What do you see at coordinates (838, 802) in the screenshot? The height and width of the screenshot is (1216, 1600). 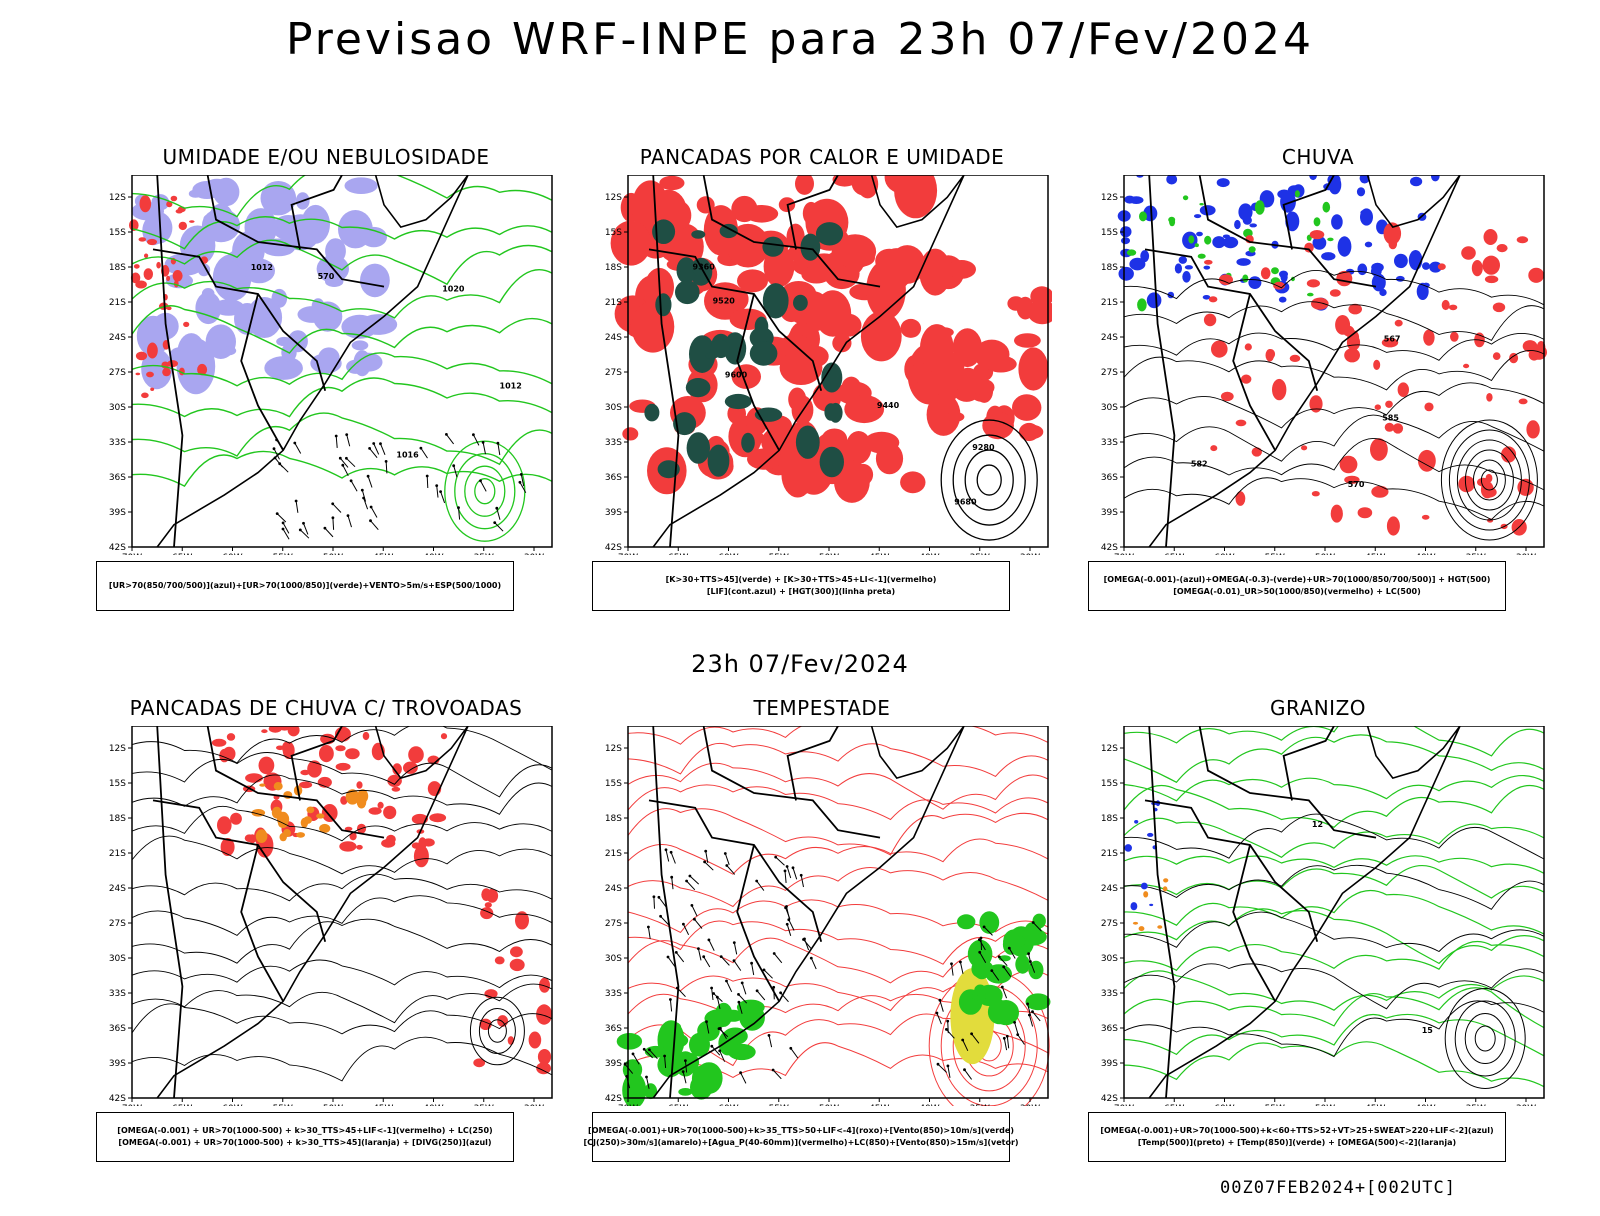 I see `precip-water-contour` at bounding box center [838, 802].